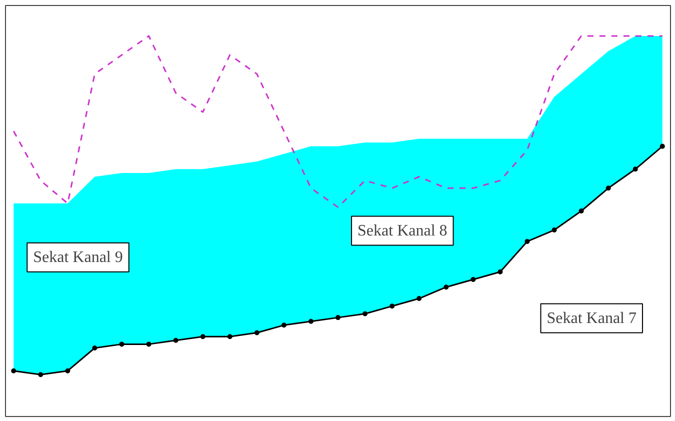  Describe the element at coordinates (78, 257) in the screenshot. I see `annotation: Sekat Kanal 9` at that location.